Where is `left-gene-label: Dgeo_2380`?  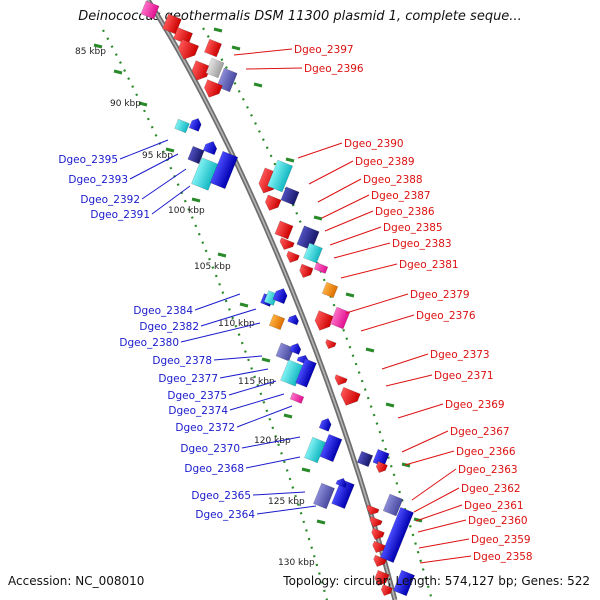
left-gene-label: Dgeo_2380 is located at coordinates (149, 343).